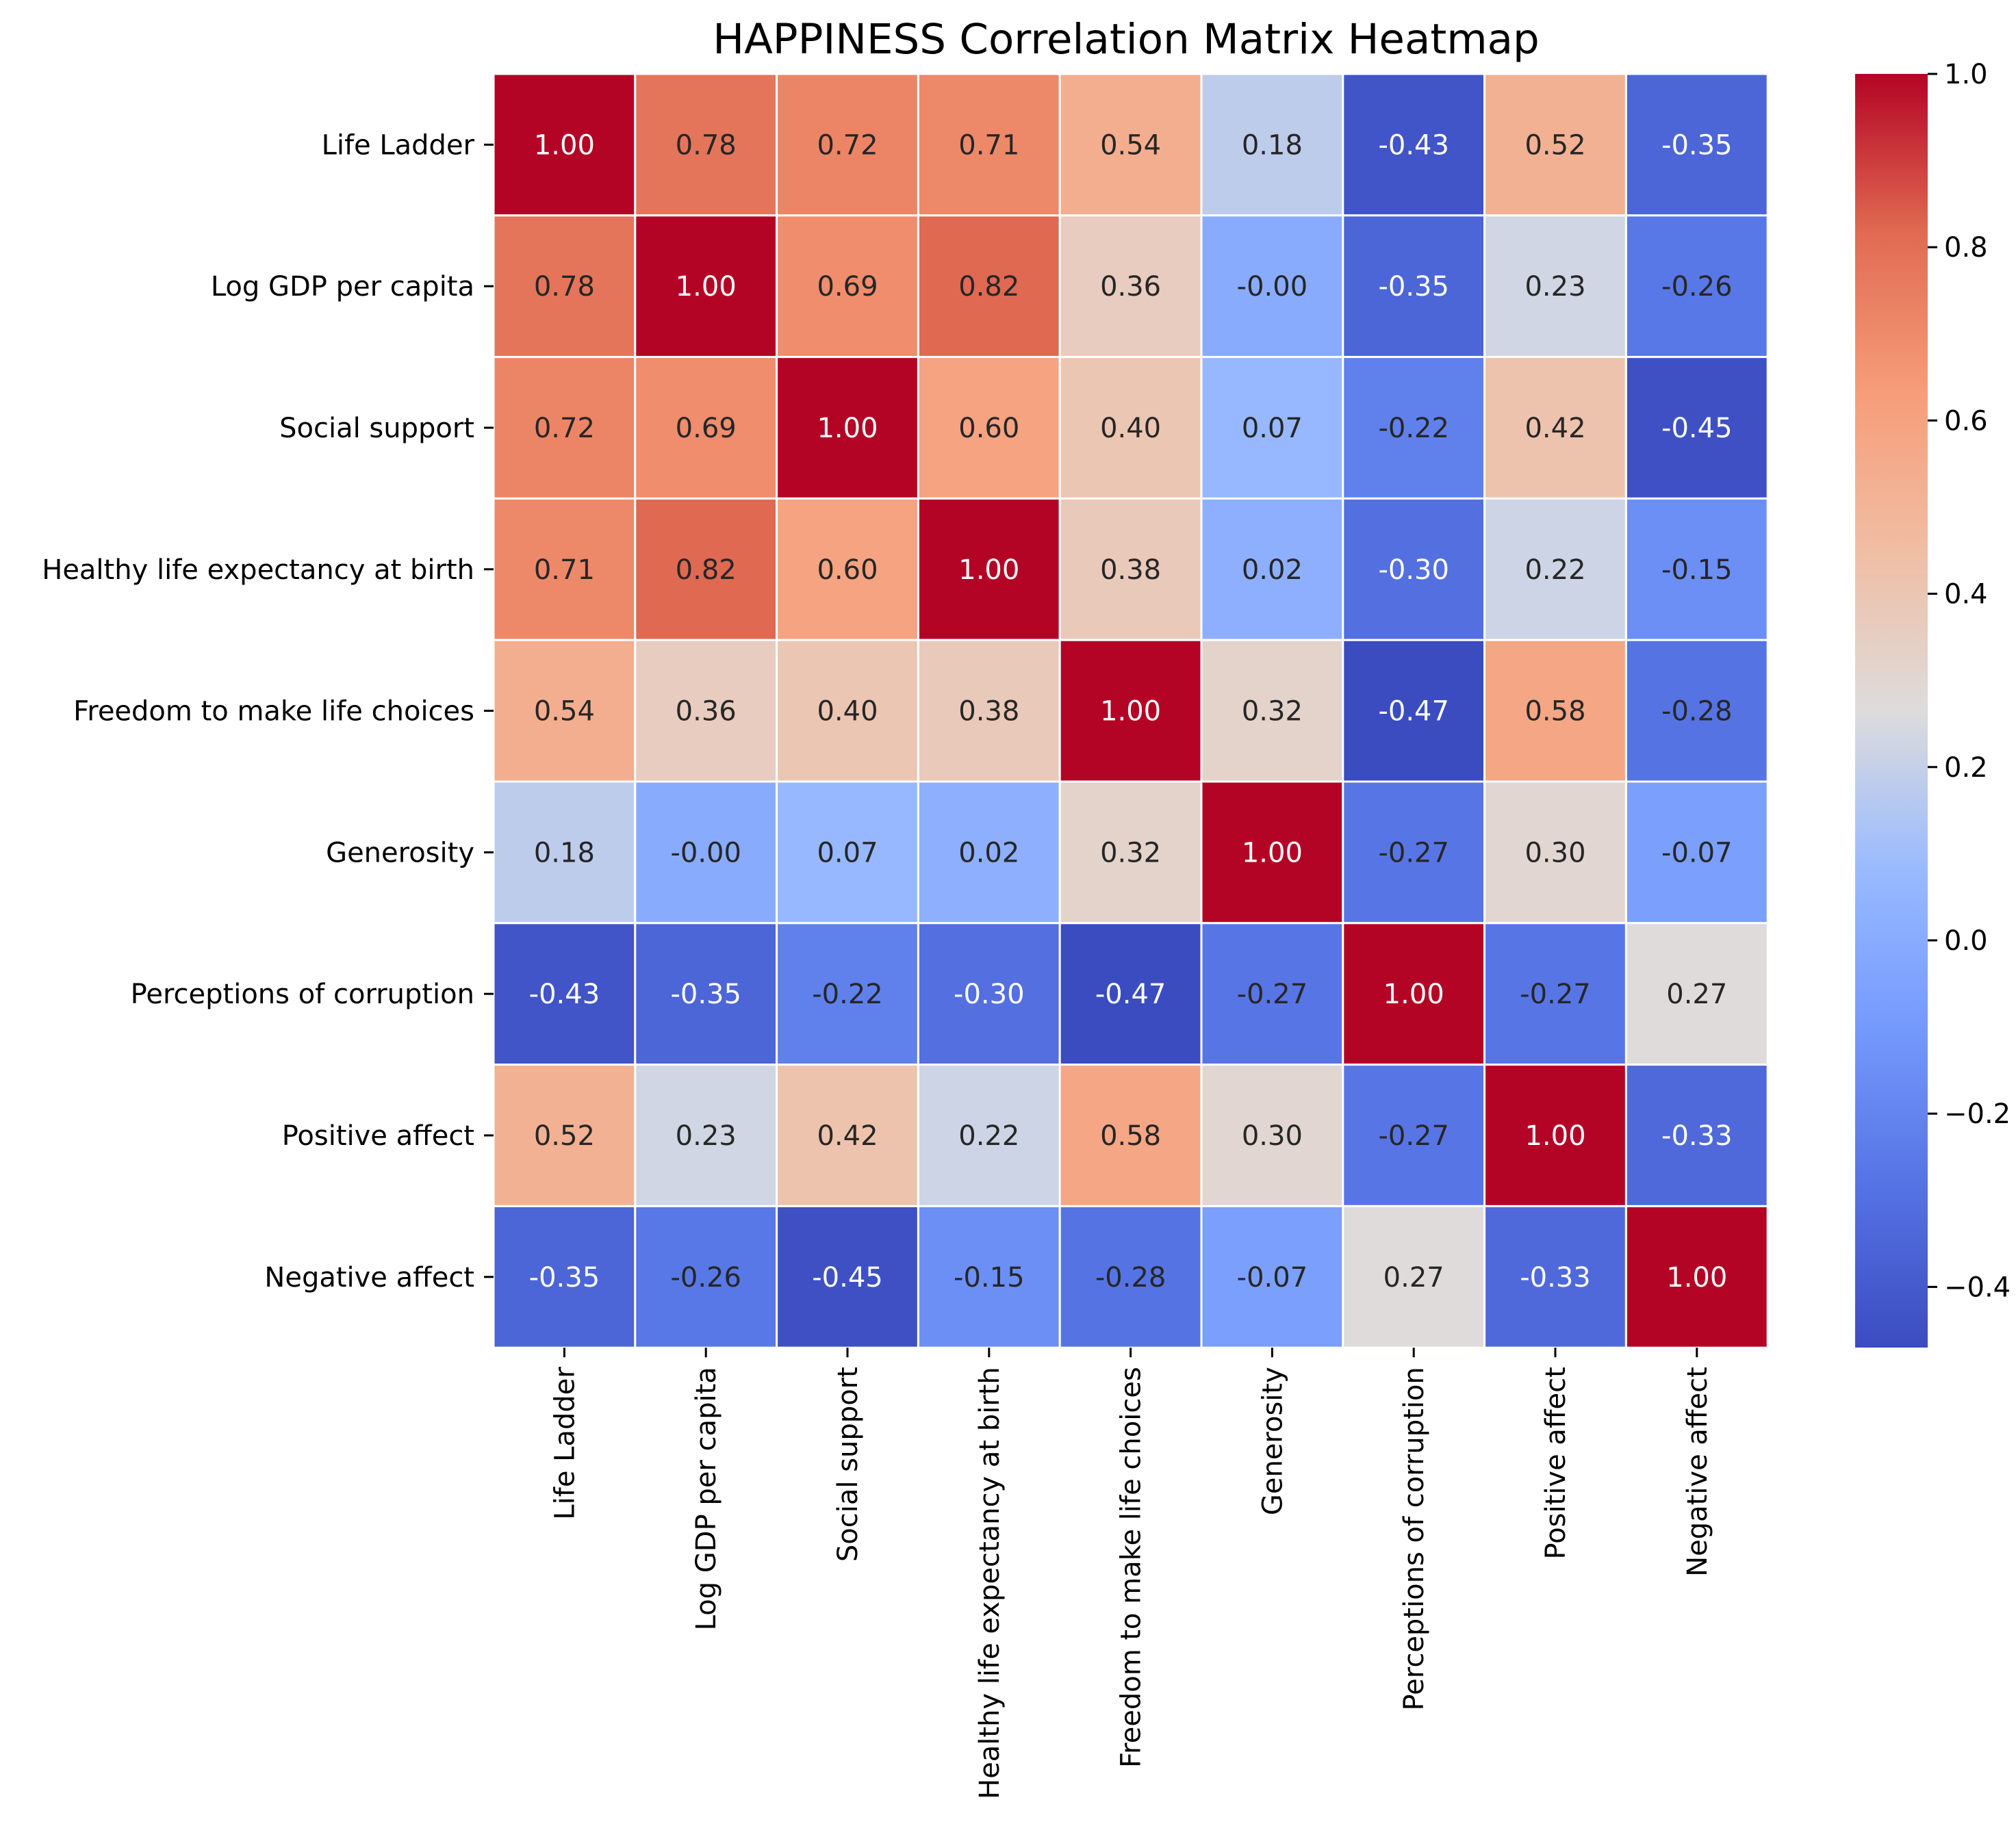 The image size is (2016, 1828). I want to click on cell-annotation: -0.00, so click(1272, 286).